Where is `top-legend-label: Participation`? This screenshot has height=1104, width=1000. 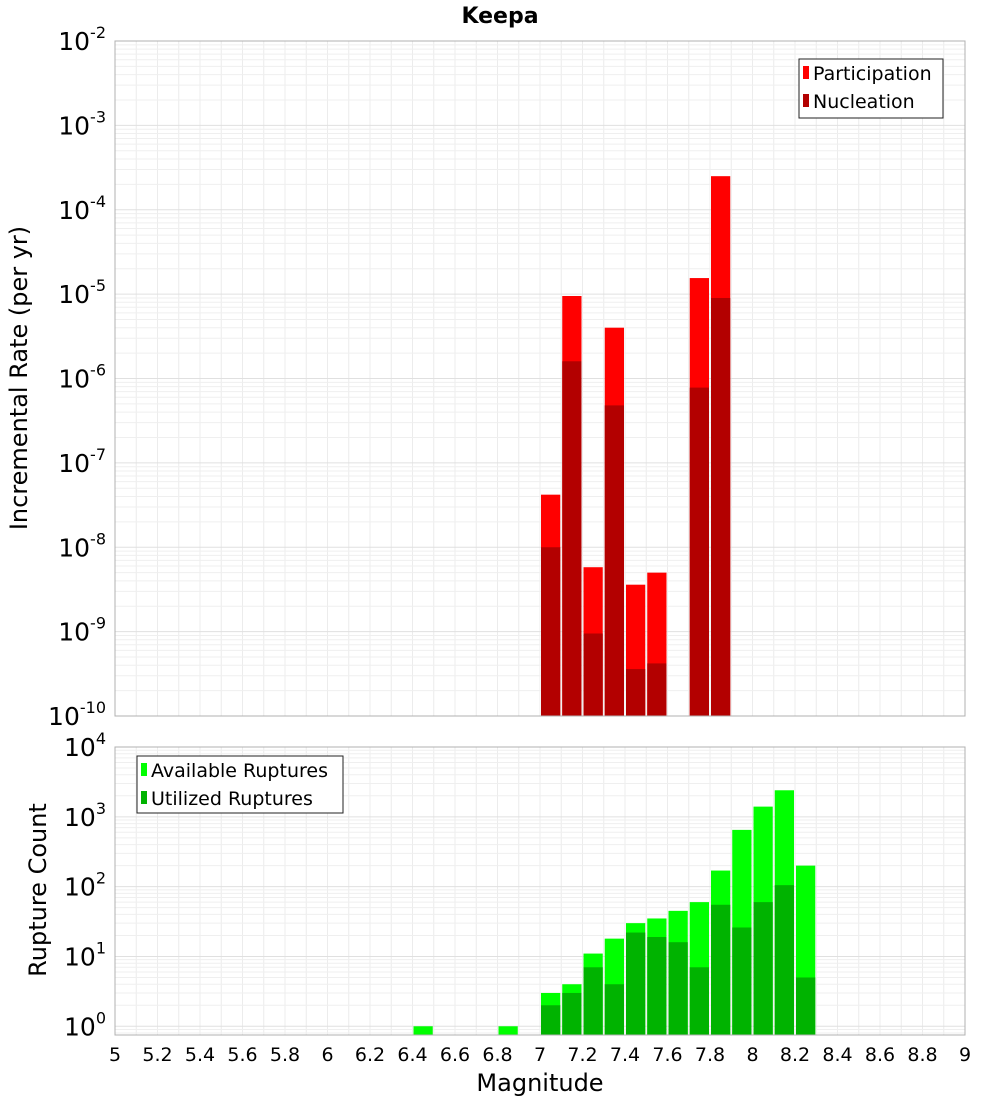 top-legend-label: Participation is located at coordinates (872, 74).